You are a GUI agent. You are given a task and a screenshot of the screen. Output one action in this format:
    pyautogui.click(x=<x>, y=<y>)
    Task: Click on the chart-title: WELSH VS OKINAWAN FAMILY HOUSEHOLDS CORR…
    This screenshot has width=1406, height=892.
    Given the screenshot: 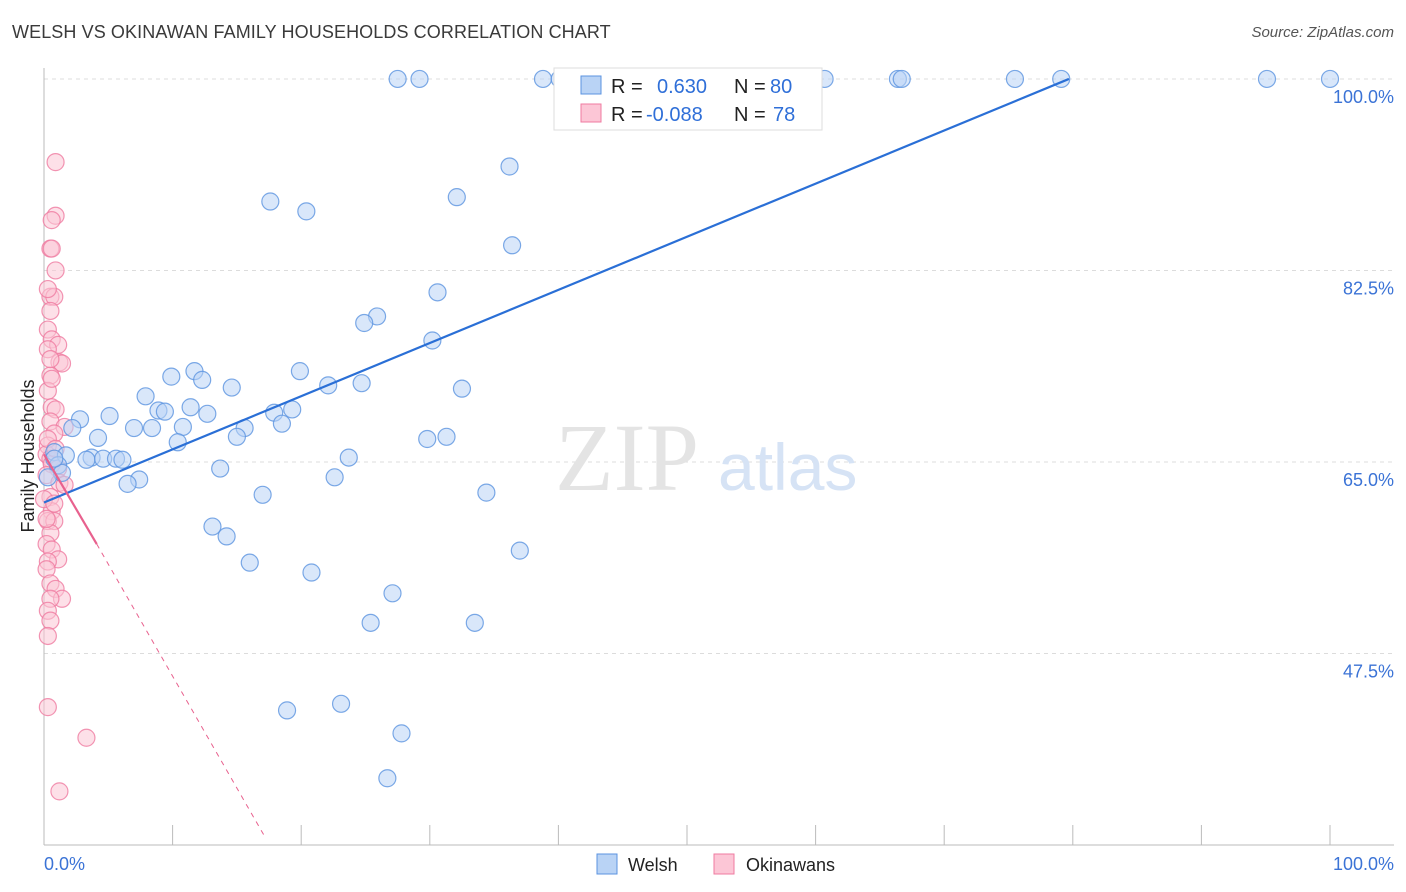 What is the action you would take?
    pyautogui.click(x=311, y=32)
    